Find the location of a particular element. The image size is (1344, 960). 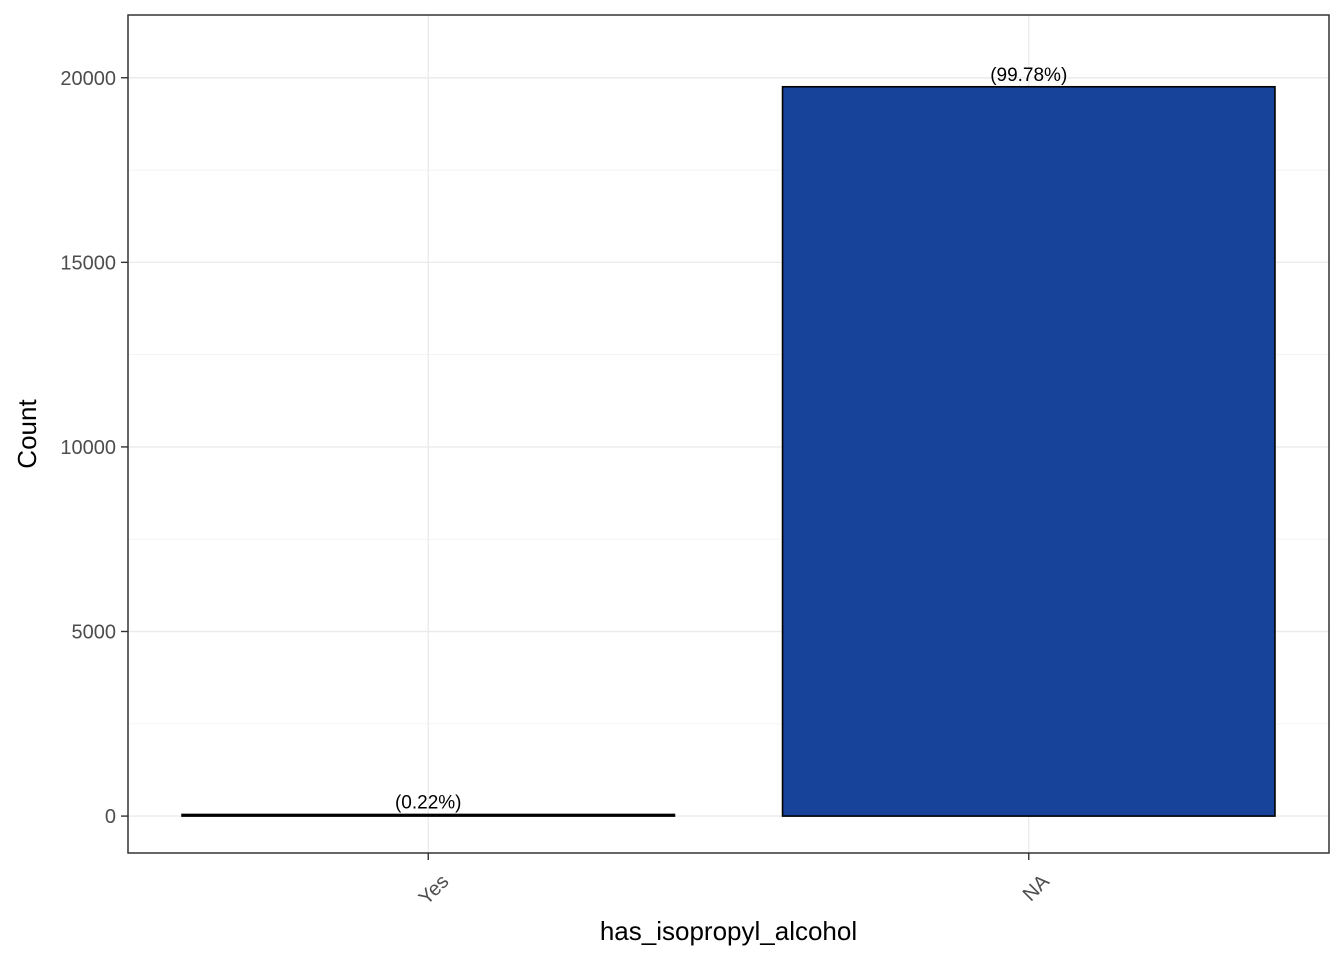

data-label-yes: (0.22%) is located at coordinates (428, 802).